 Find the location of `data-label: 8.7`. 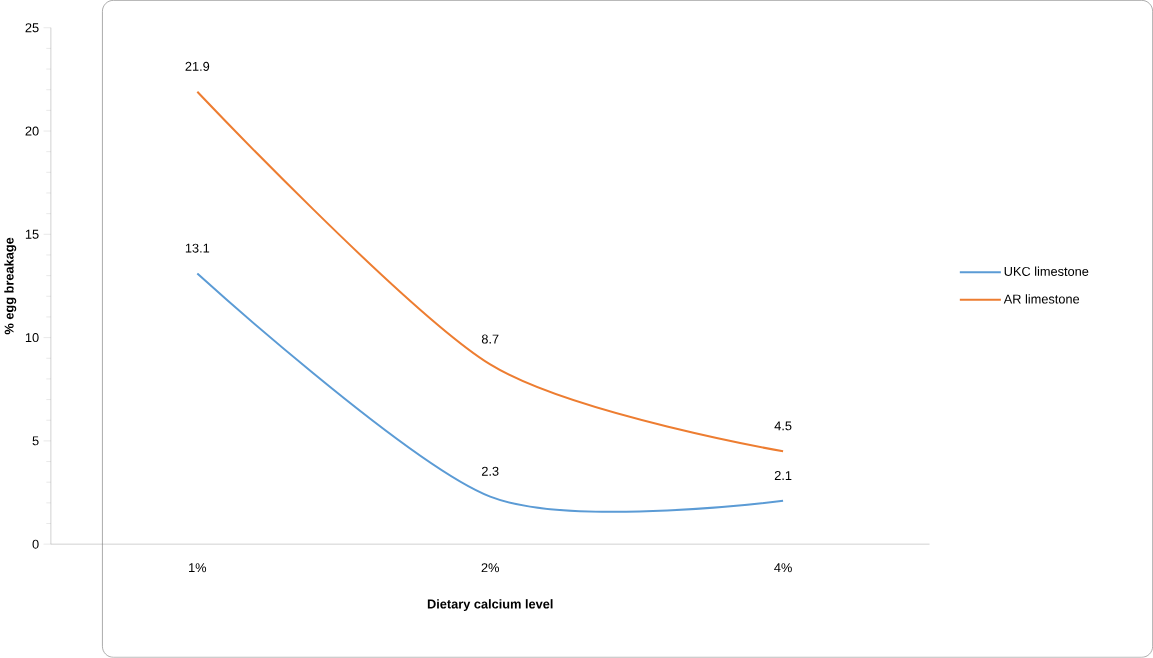

data-label: 8.7 is located at coordinates (490, 339).